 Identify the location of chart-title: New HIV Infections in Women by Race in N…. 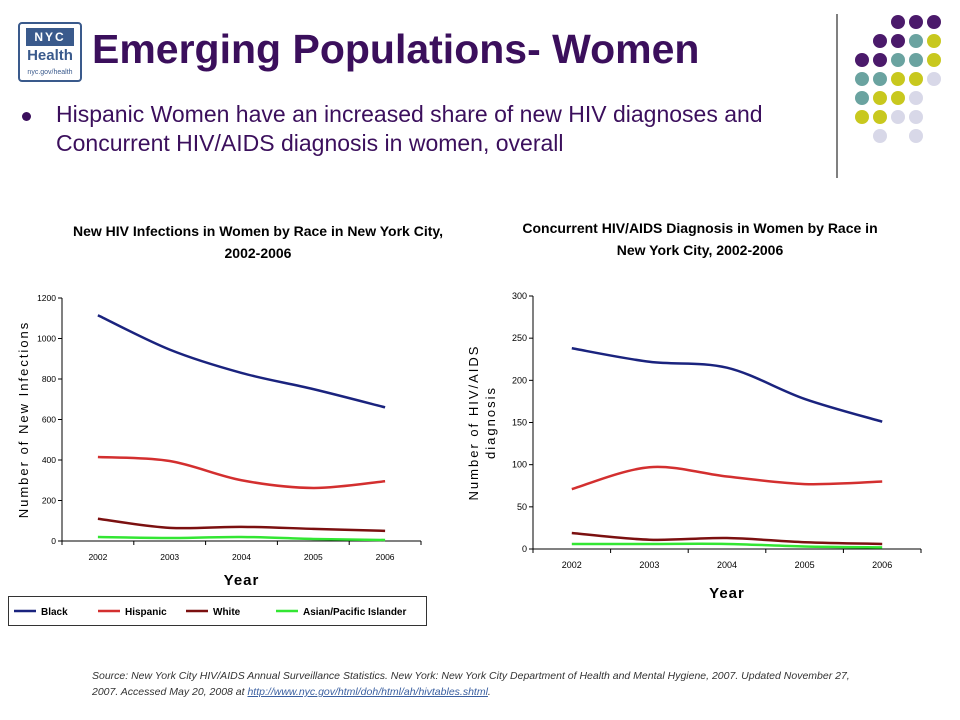
(258, 231).